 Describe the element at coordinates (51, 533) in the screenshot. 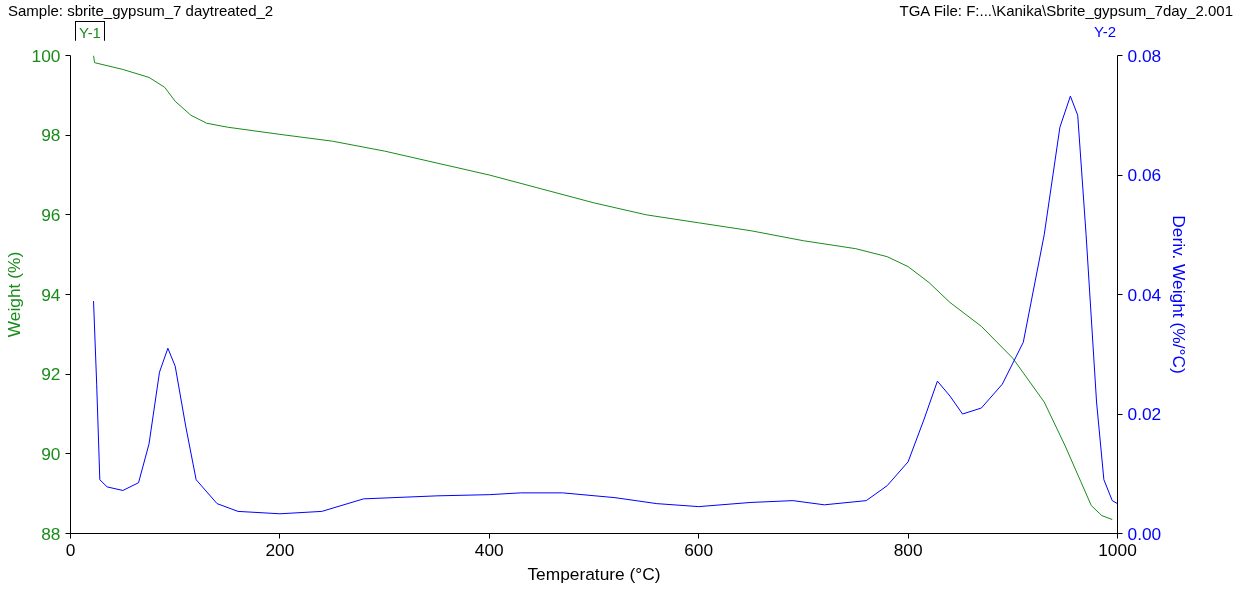

I see `y-tick-label: 88` at that location.